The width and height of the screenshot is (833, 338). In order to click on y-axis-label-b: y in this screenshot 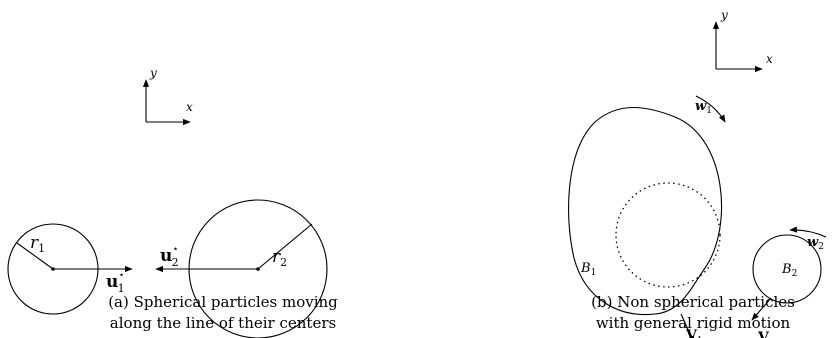, I will do `click(724, 15)`.